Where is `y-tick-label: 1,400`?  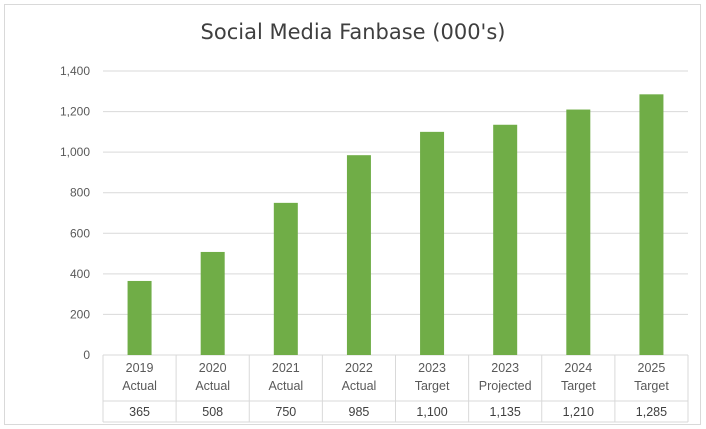
y-tick-label: 1,400 is located at coordinates (75, 71).